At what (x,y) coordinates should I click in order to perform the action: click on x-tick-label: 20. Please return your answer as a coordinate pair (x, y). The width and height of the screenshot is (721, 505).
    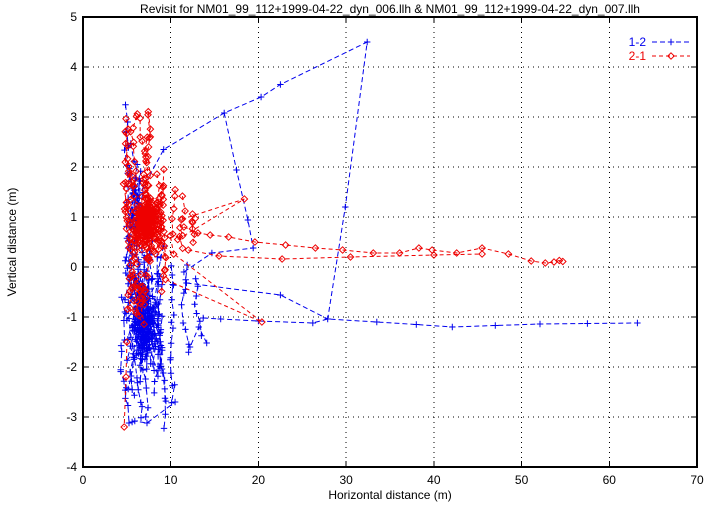
    Looking at the image, I should click on (259, 480).